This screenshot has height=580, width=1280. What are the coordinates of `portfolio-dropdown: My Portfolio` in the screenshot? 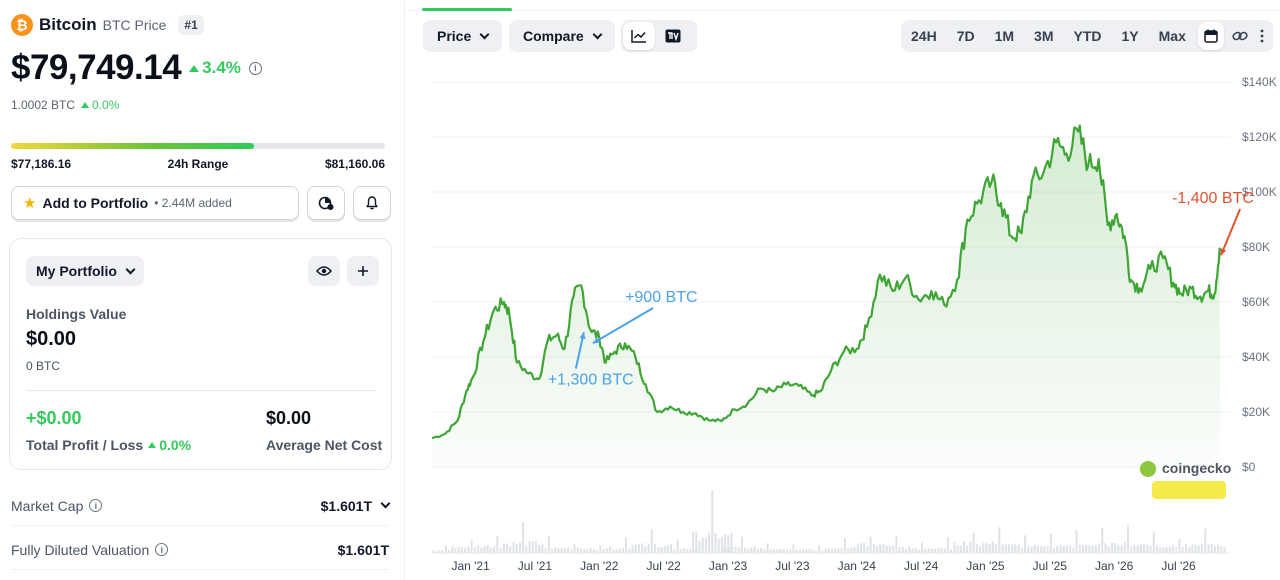 It's located at (85, 271).